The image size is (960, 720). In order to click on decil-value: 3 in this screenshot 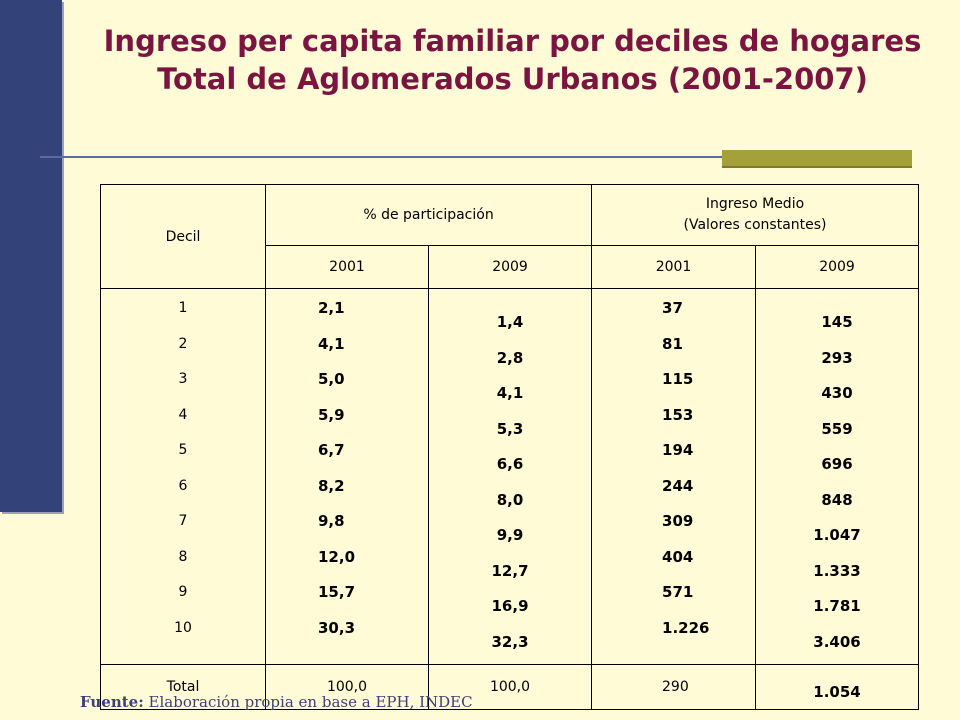, I will do `click(183, 379)`.